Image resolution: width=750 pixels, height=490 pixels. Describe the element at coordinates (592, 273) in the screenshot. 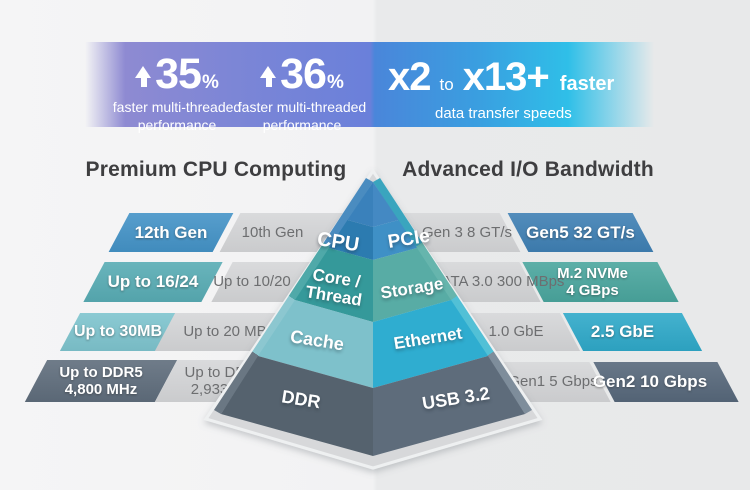

I see `row-label: M.2 NVMe` at that location.